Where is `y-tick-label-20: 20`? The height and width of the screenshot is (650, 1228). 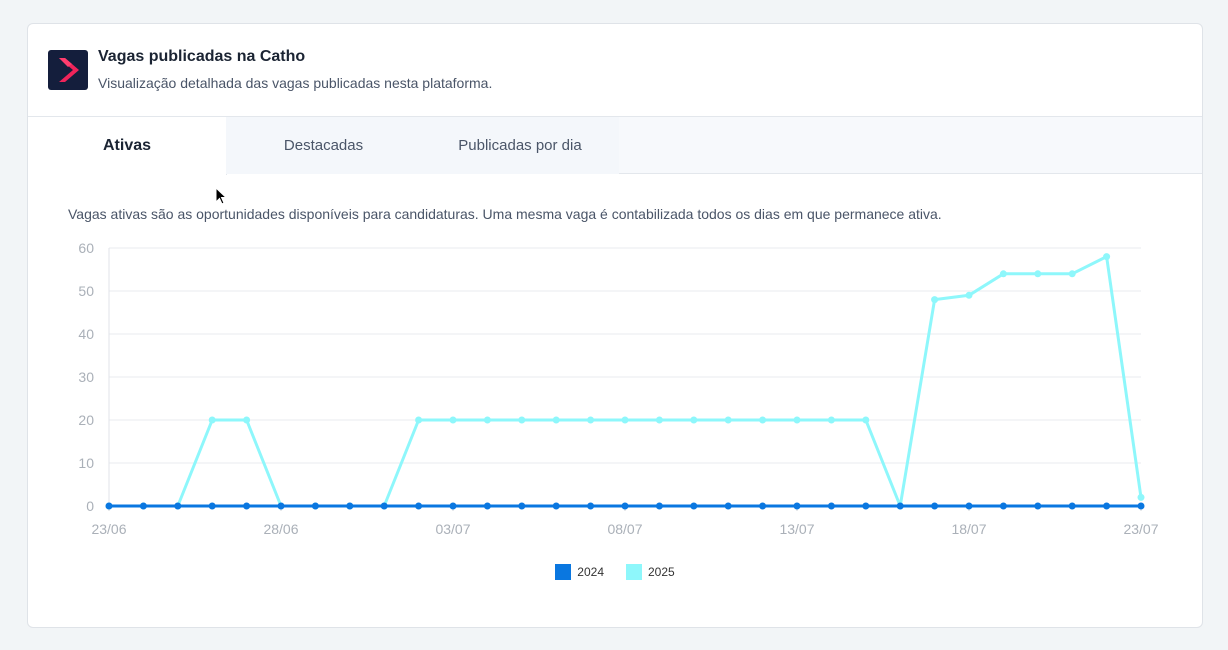
y-tick-label-20: 20 is located at coordinates (86, 420).